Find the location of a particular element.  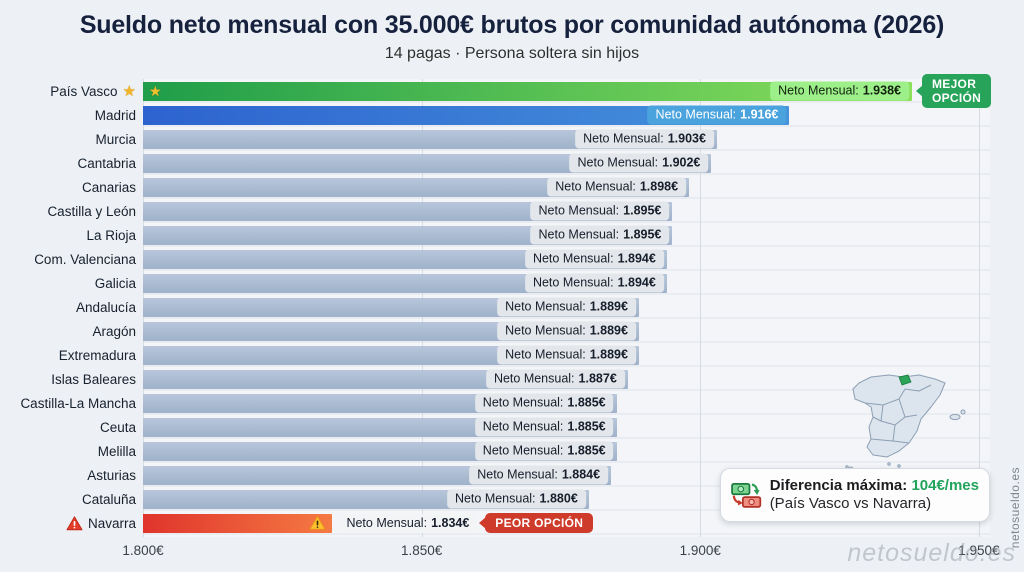

chart-row-navarra: Navarra Neto Mensual: 1.834€ PEOR OPCIÓN is located at coordinates (512, 523).